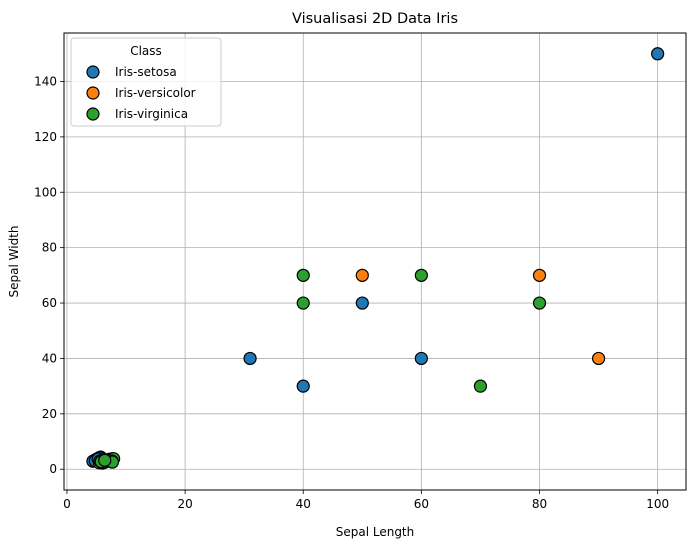  What do you see at coordinates (421, 504) in the screenshot?
I see `x-tick-label: 60` at bounding box center [421, 504].